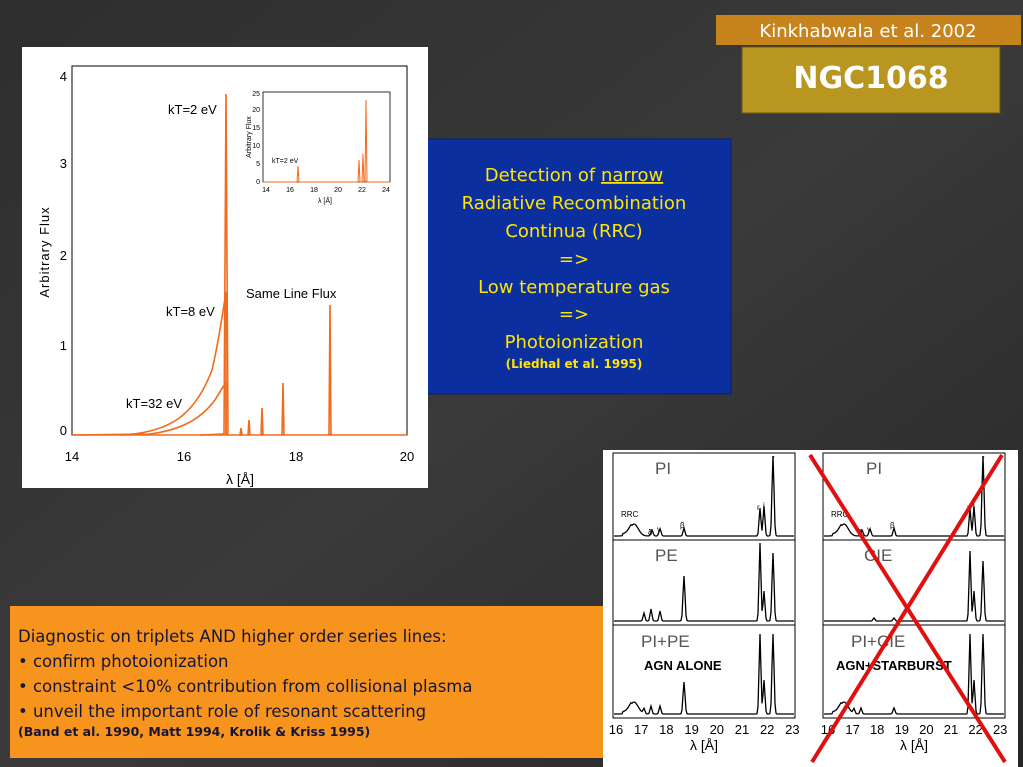  Describe the element at coordinates (63, 430) in the screenshot. I see `y-tick-label: 0` at that location.